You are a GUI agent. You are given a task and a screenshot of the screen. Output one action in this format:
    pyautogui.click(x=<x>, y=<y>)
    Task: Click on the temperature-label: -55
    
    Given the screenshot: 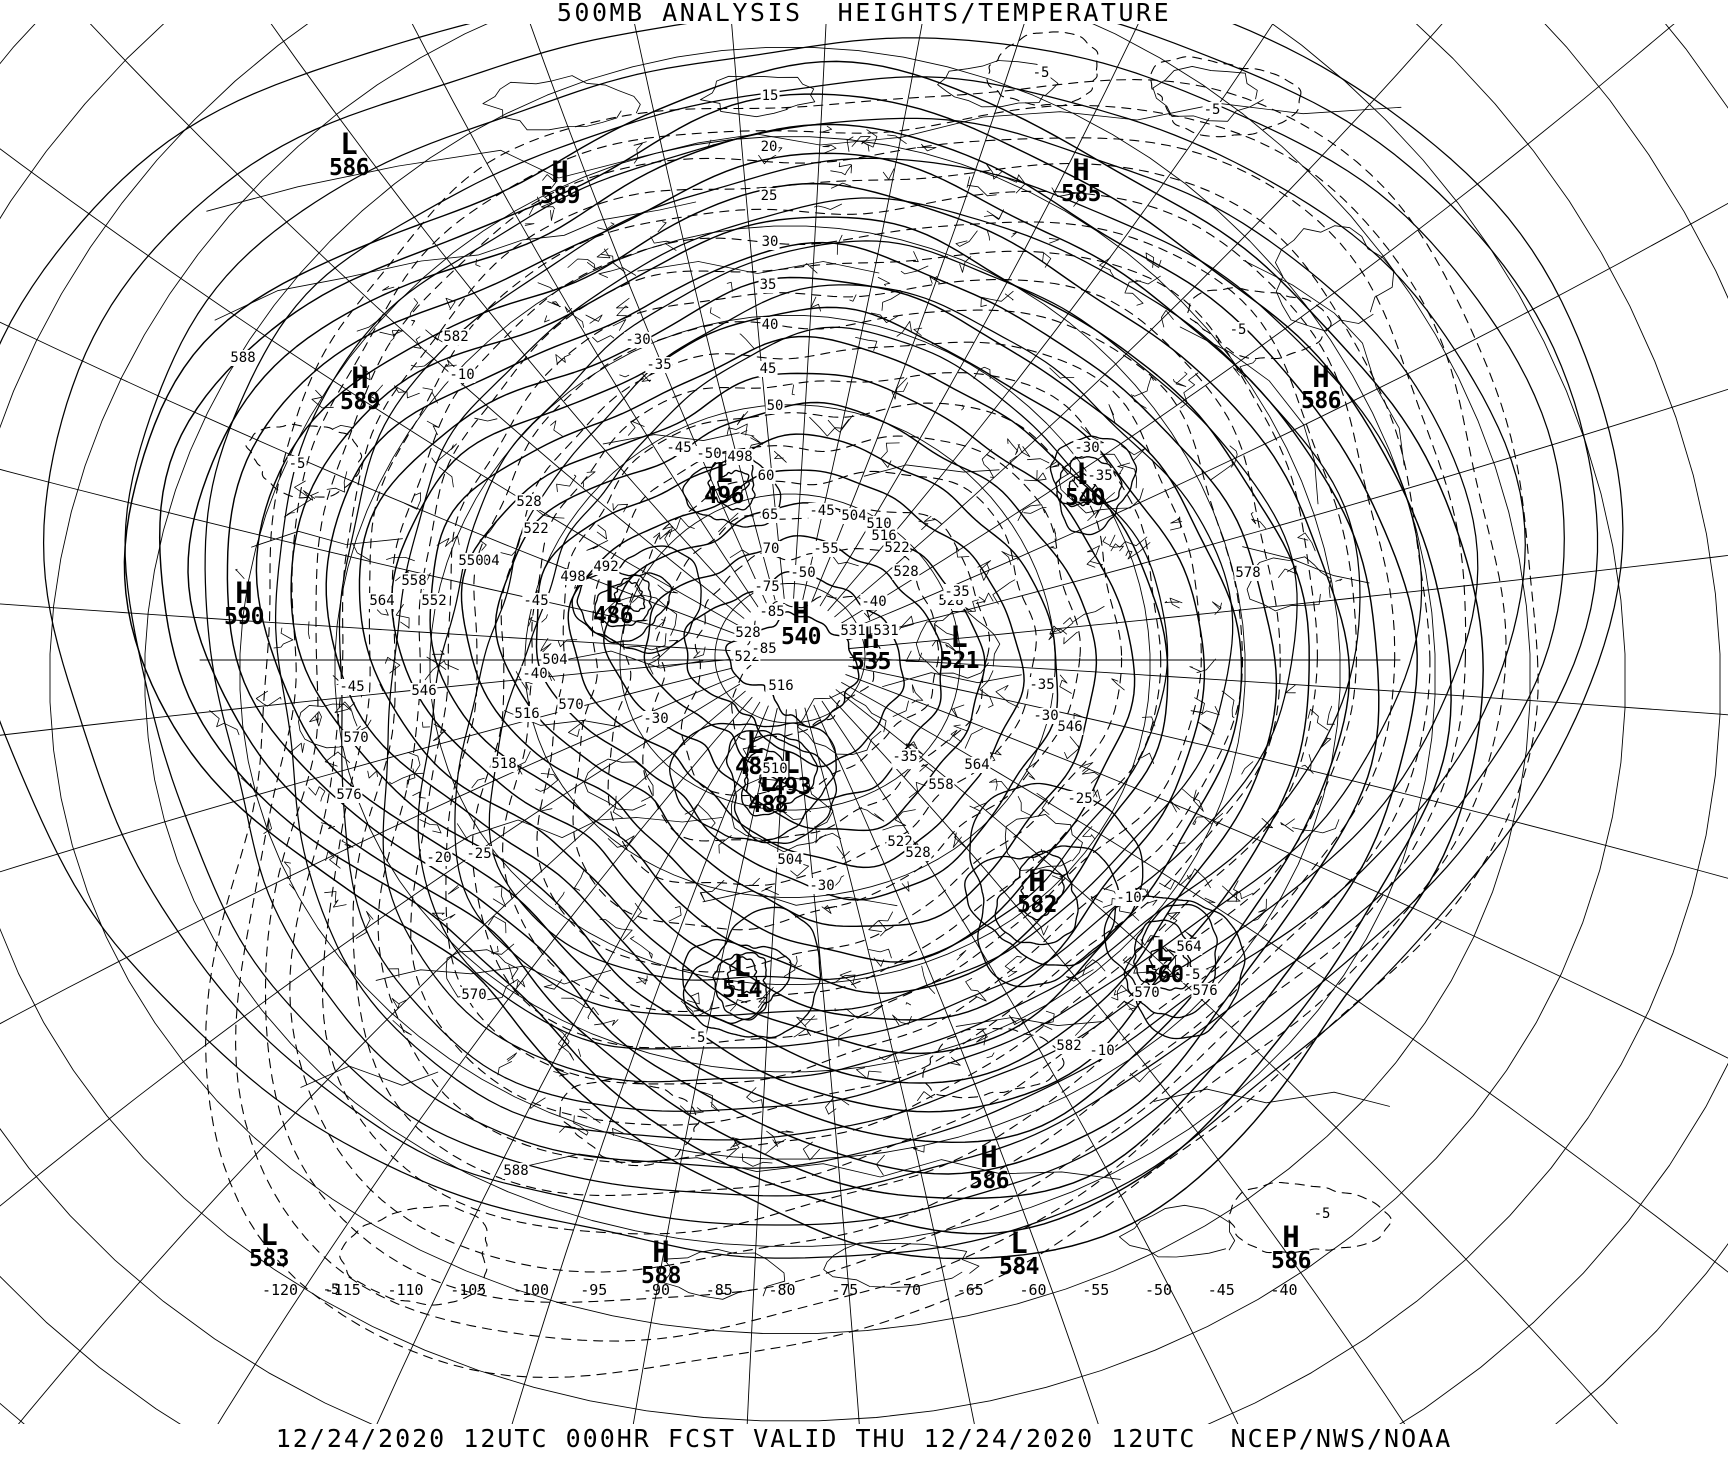 What is the action you would take?
    pyautogui.click(x=826, y=549)
    